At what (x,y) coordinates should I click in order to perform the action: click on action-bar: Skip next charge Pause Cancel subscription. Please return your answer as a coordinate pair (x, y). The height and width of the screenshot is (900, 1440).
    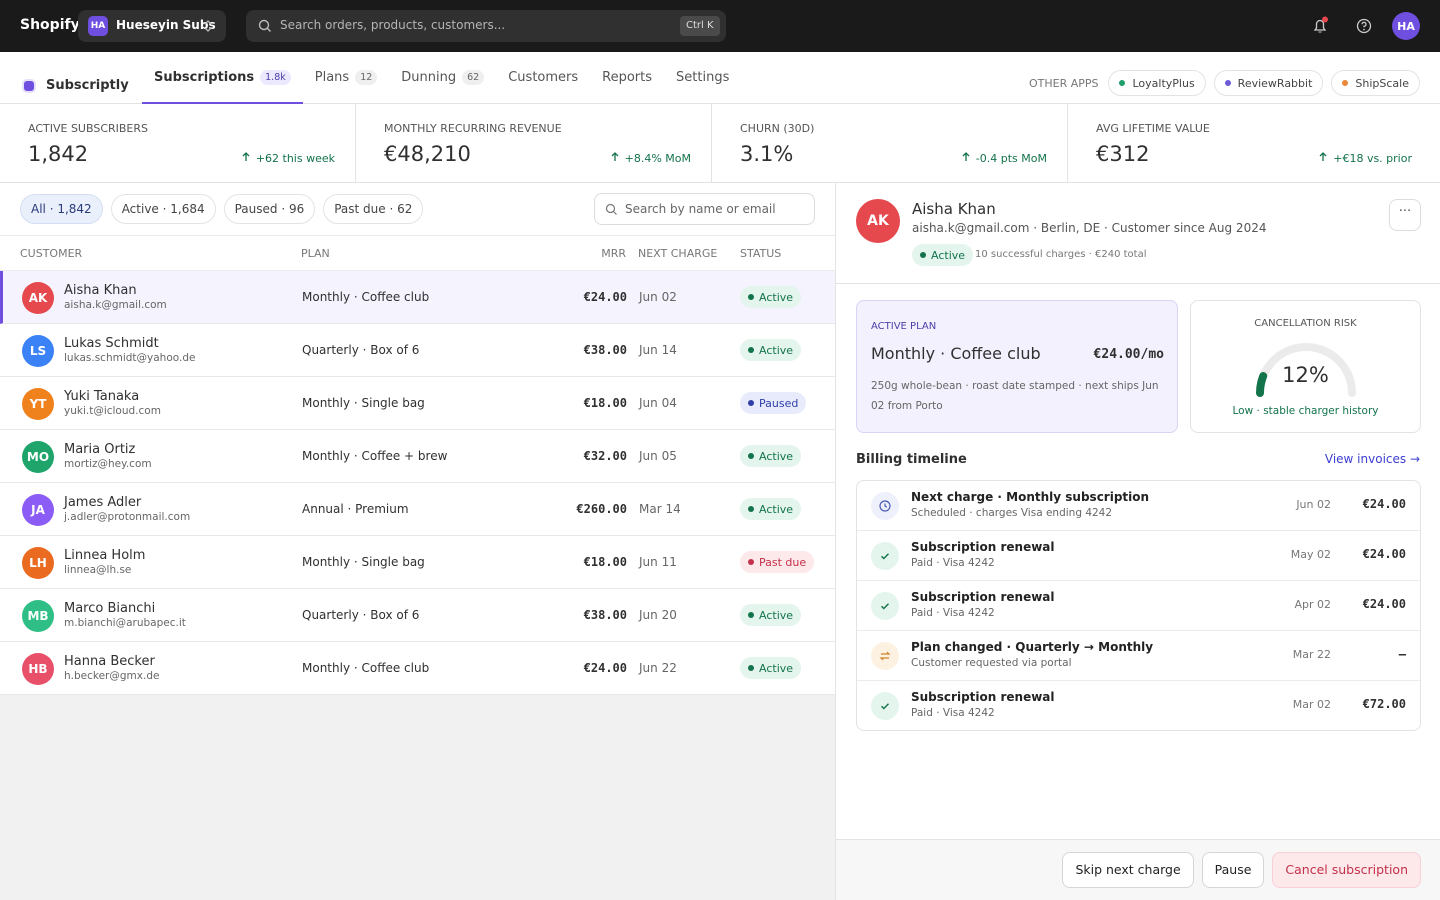
    Looking at the image, I should click on (1138, 869).